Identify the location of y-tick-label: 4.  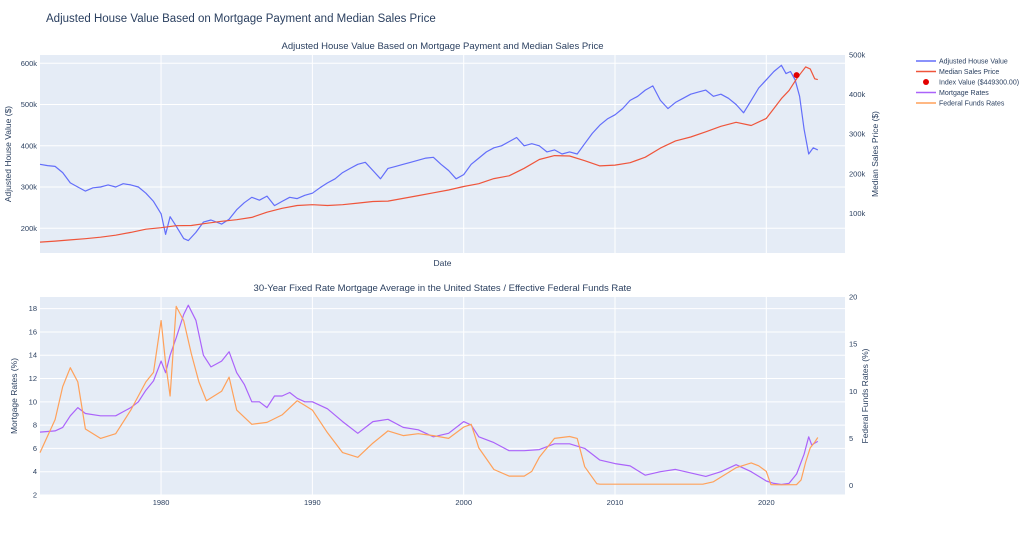
(35, 471).